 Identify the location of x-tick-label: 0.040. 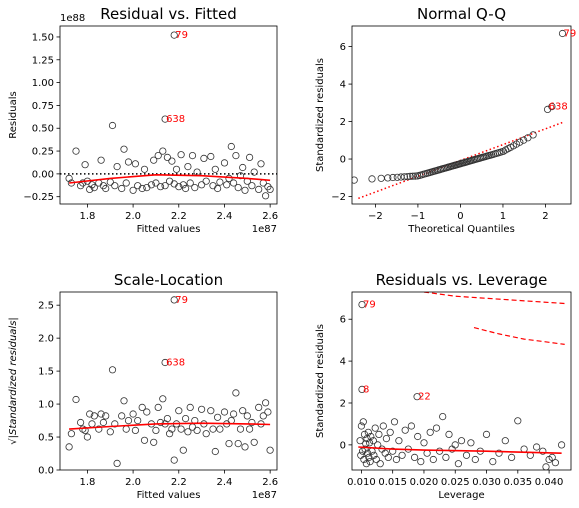
(549, 482).